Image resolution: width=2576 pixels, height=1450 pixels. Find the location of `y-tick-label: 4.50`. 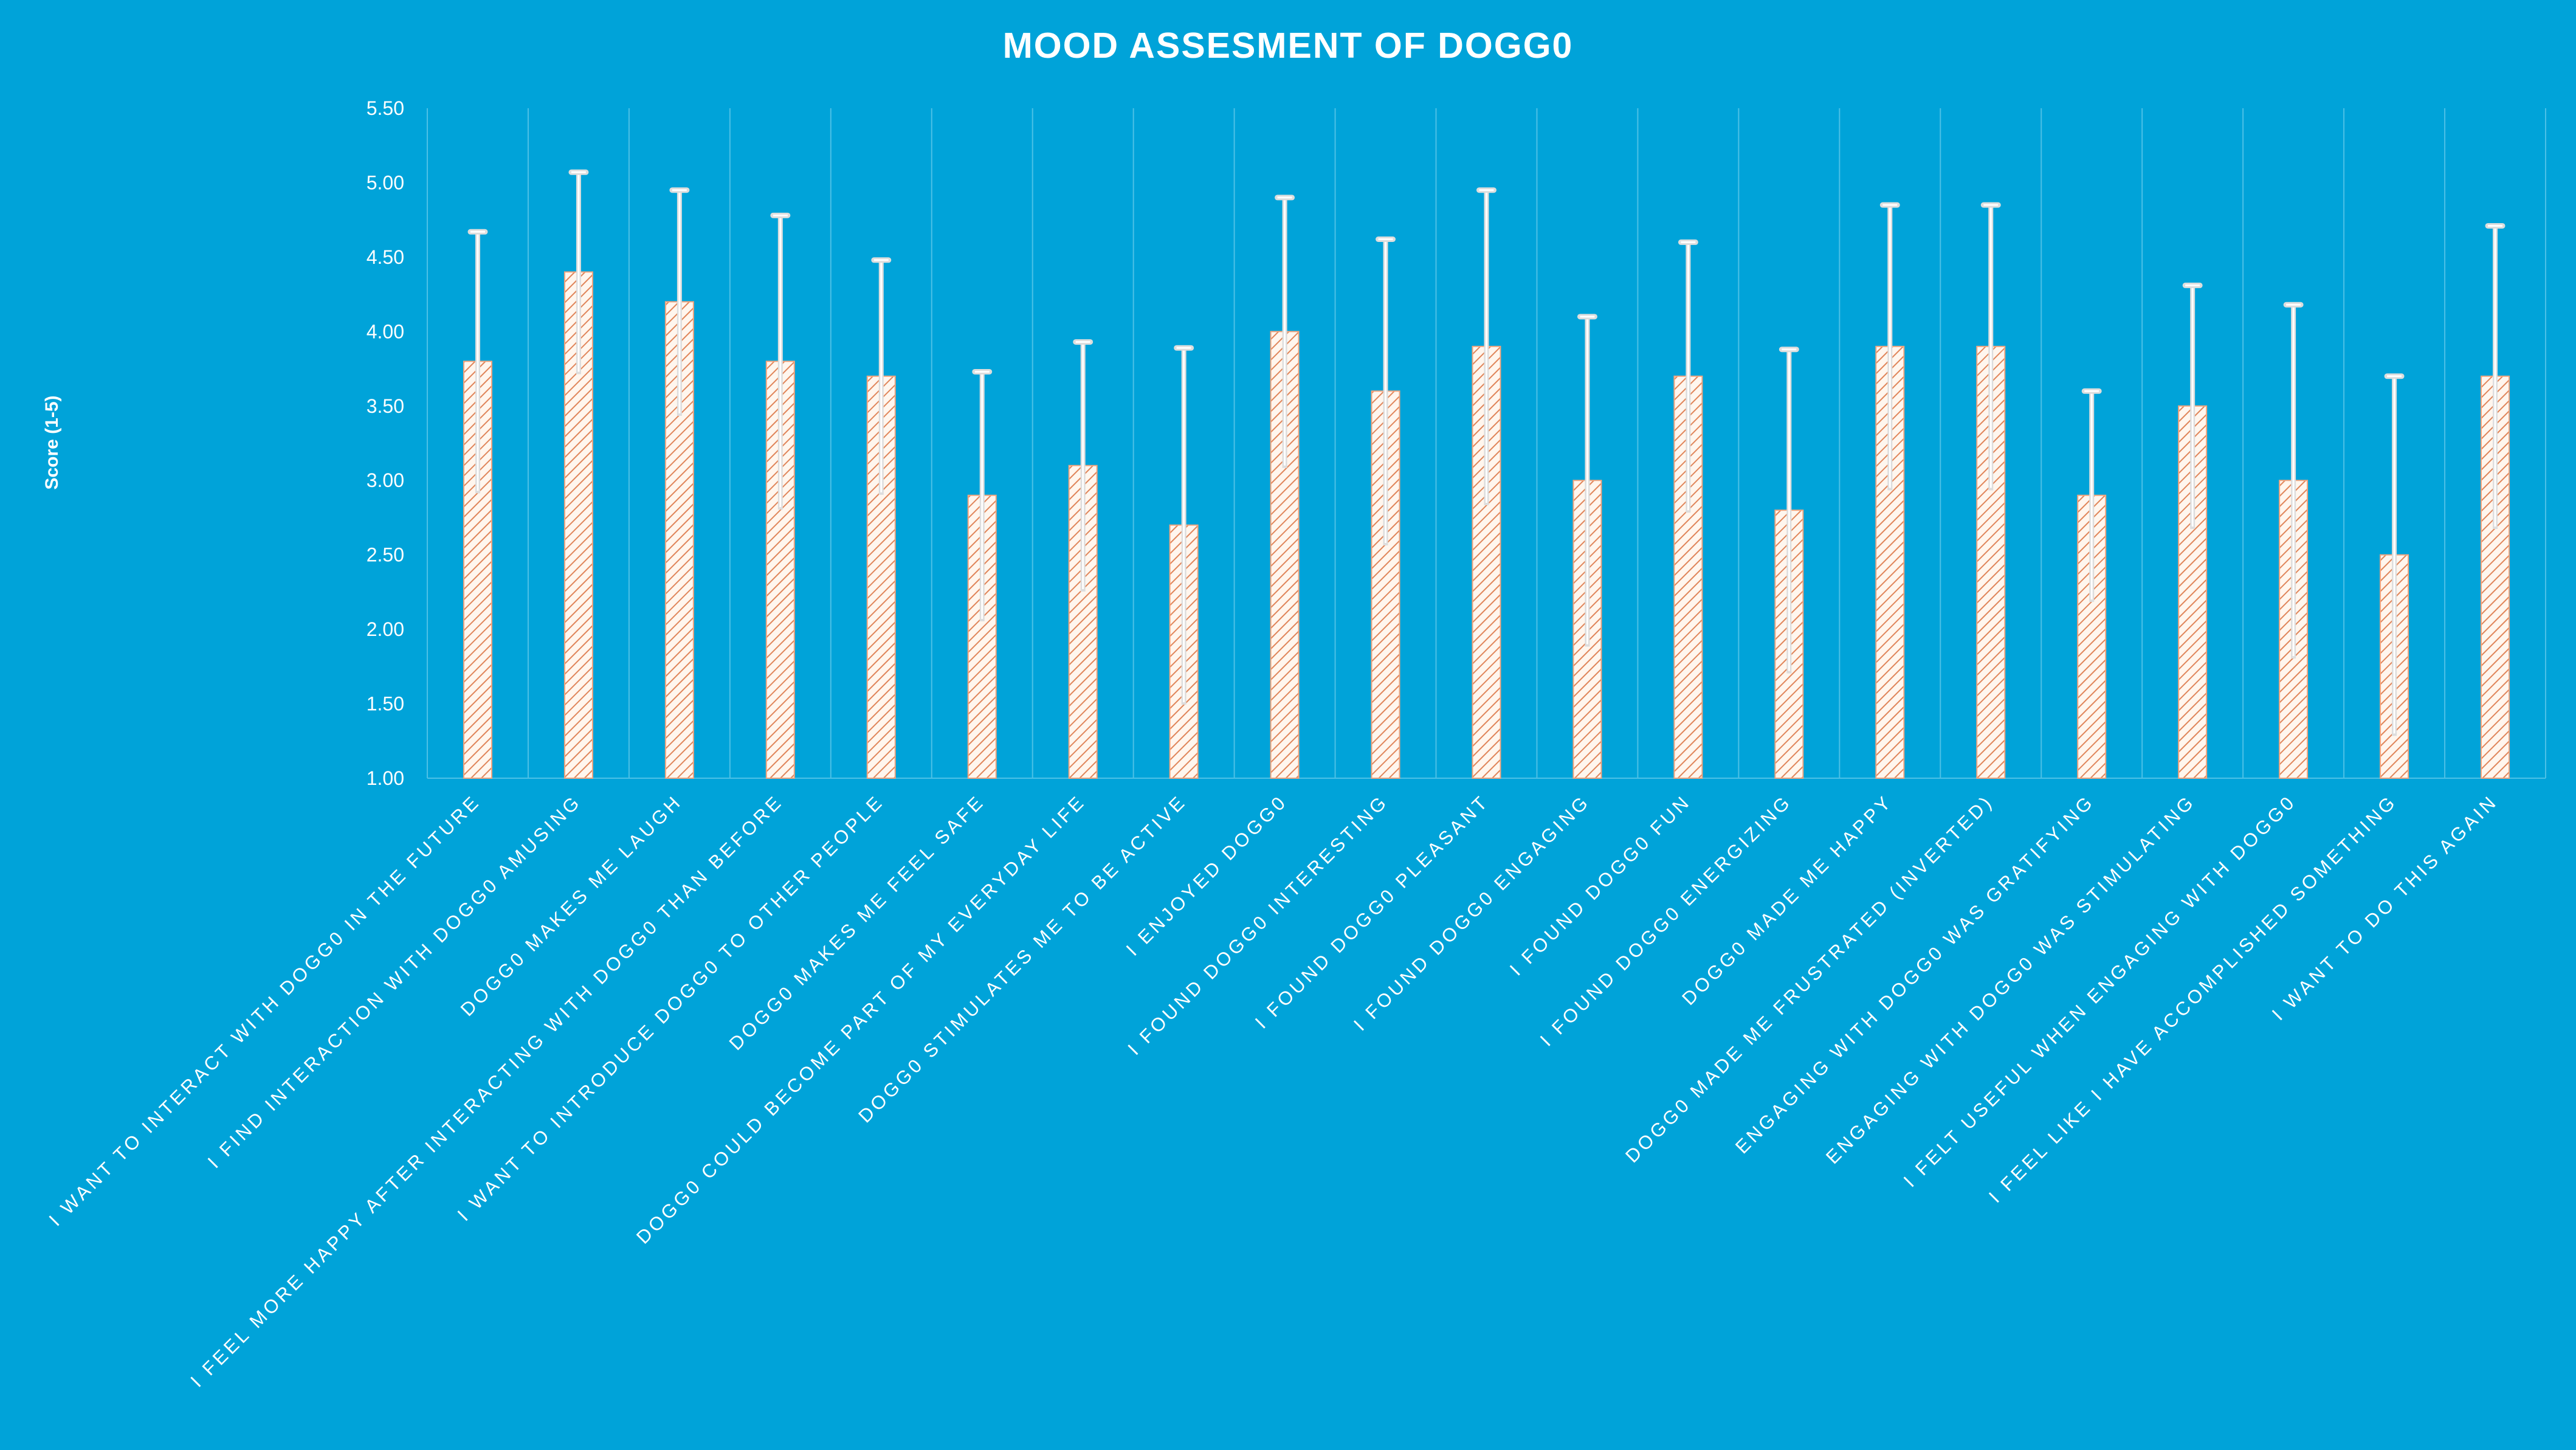

y-tick-label: 4.50 is located at coordinates (385, 257).